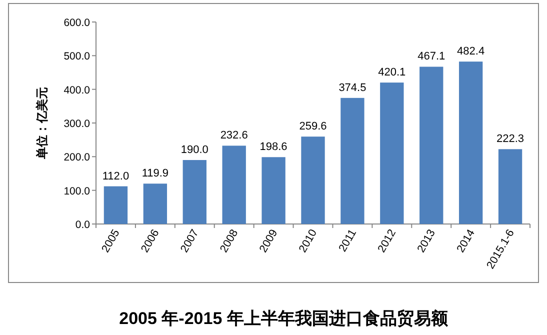 The height and width of the screenshot is (335, 547). Describe the element at coordinates (77, 124) in the screenshot. I see `y-tick-label: 300.0` at that location.